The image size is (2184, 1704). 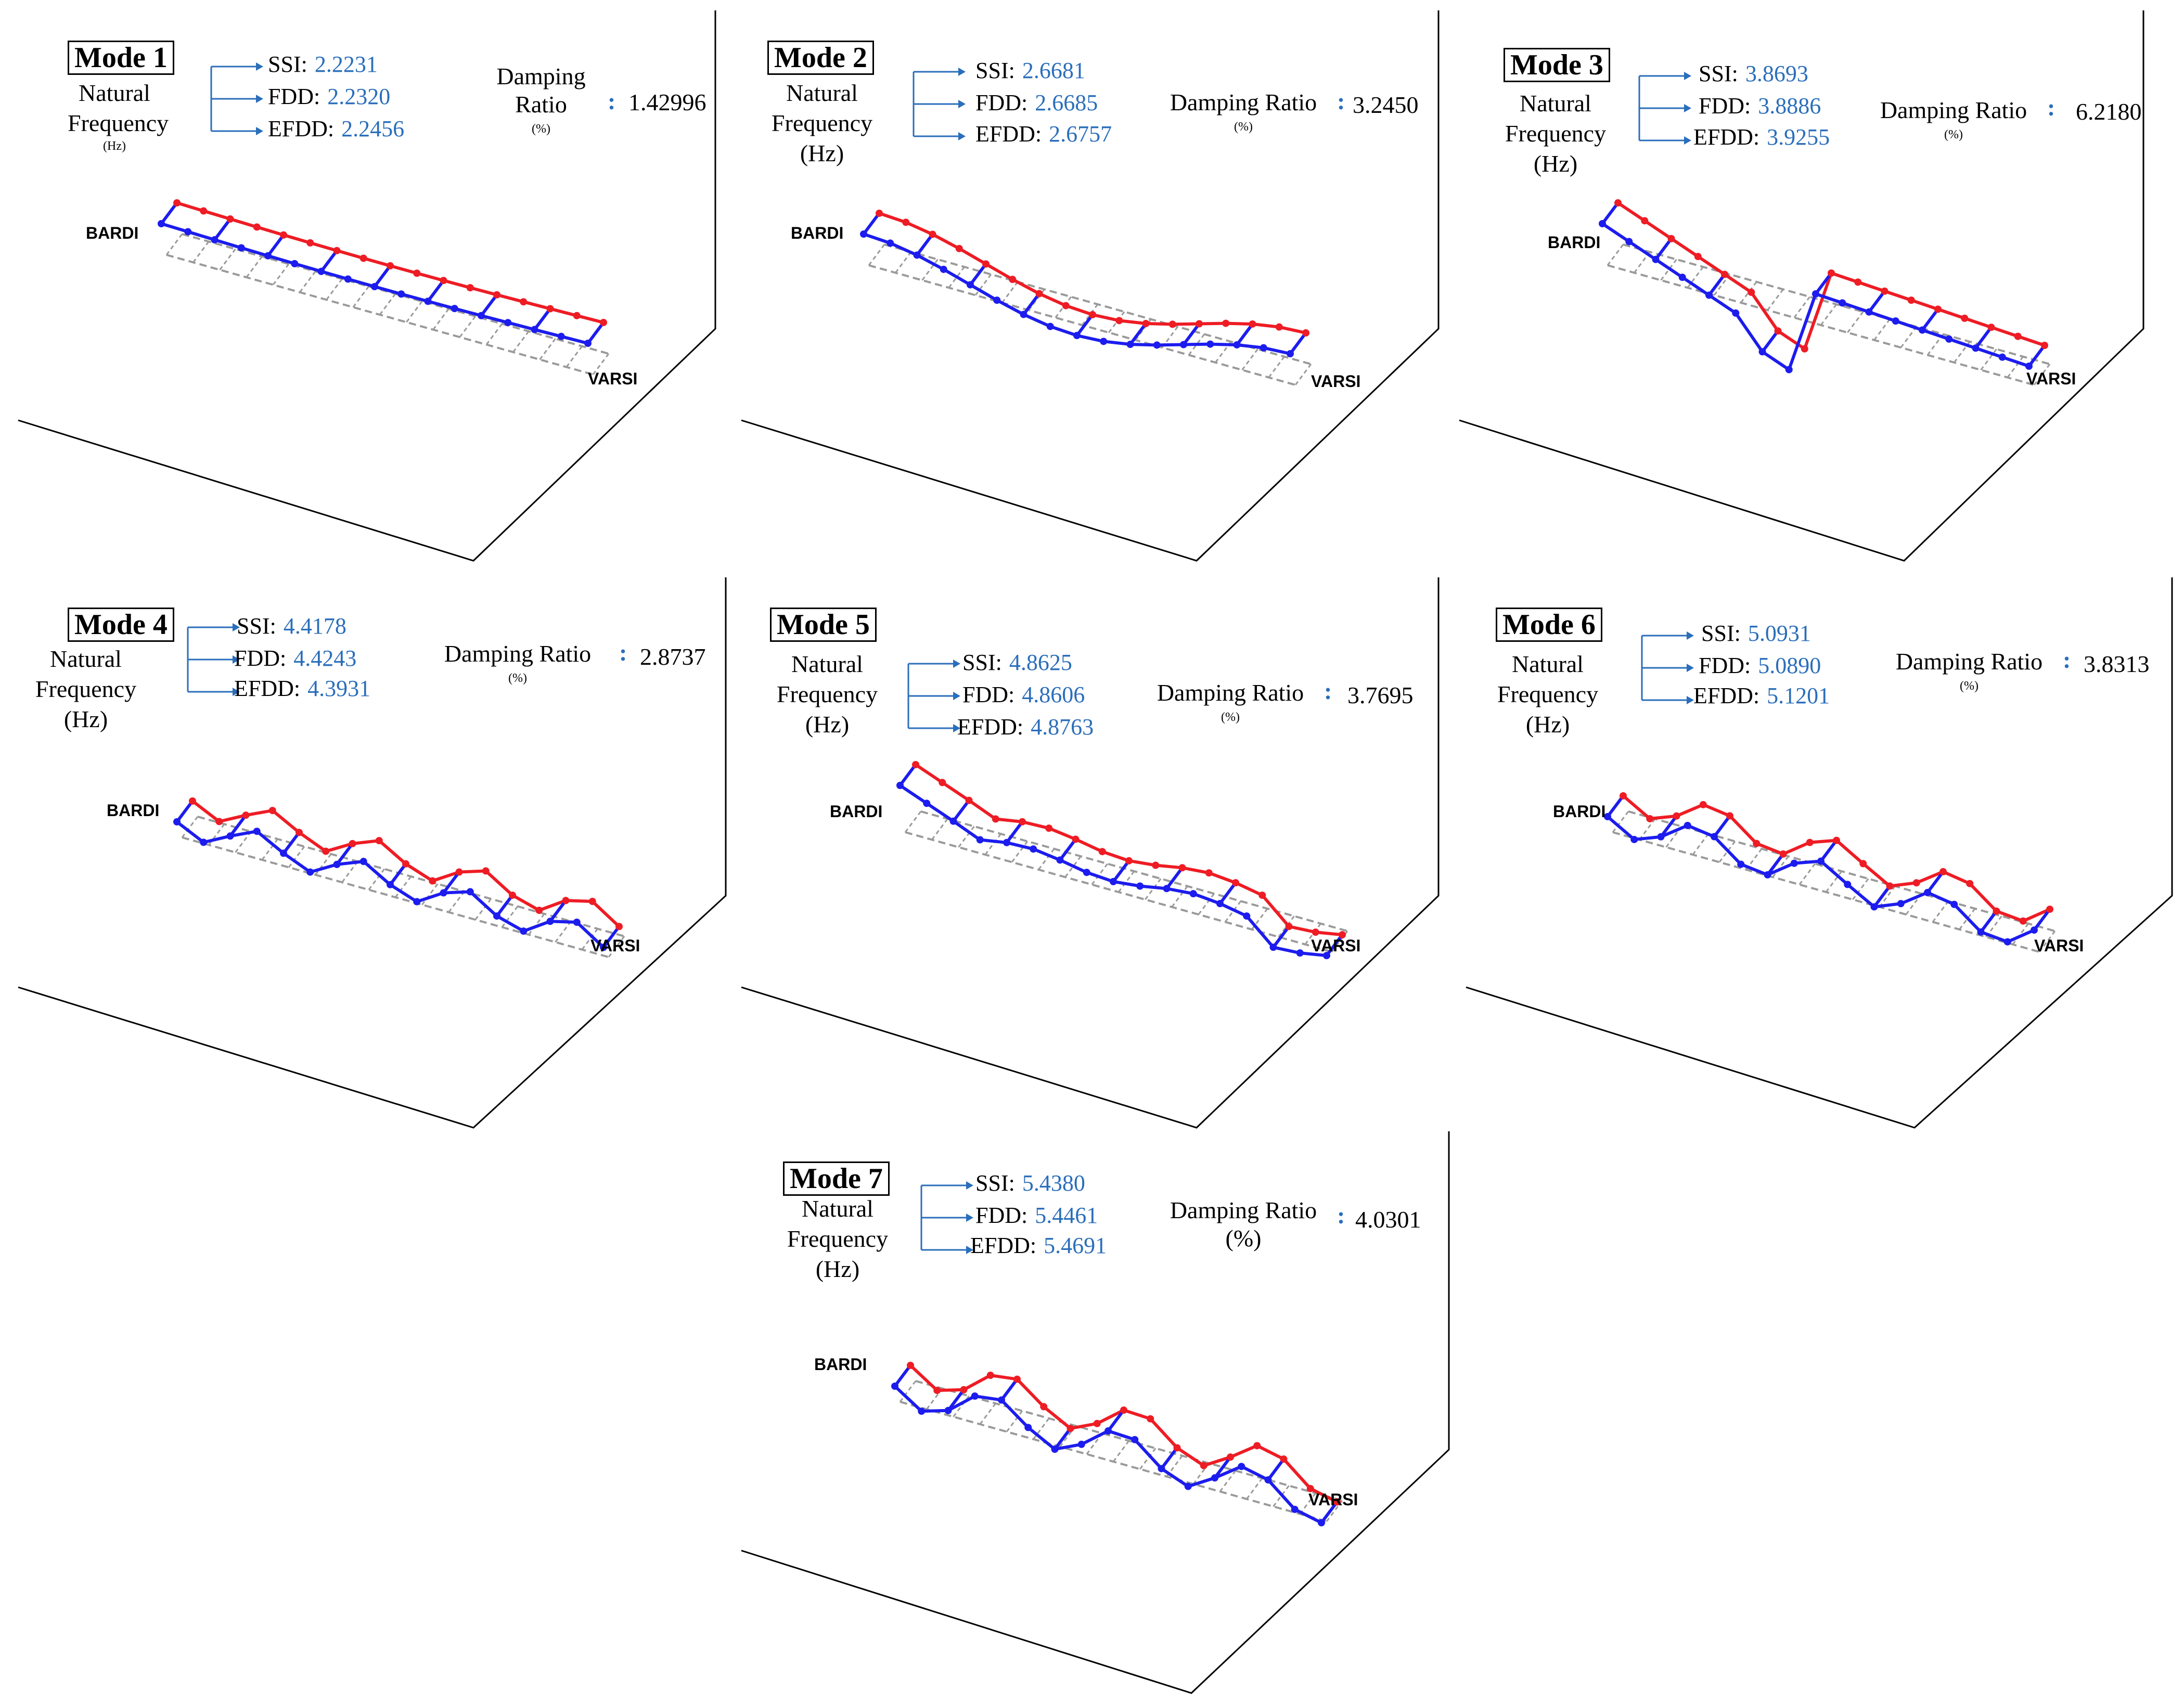 I want to click on ssi-value: 2.2231, so click(x=346, y=64).